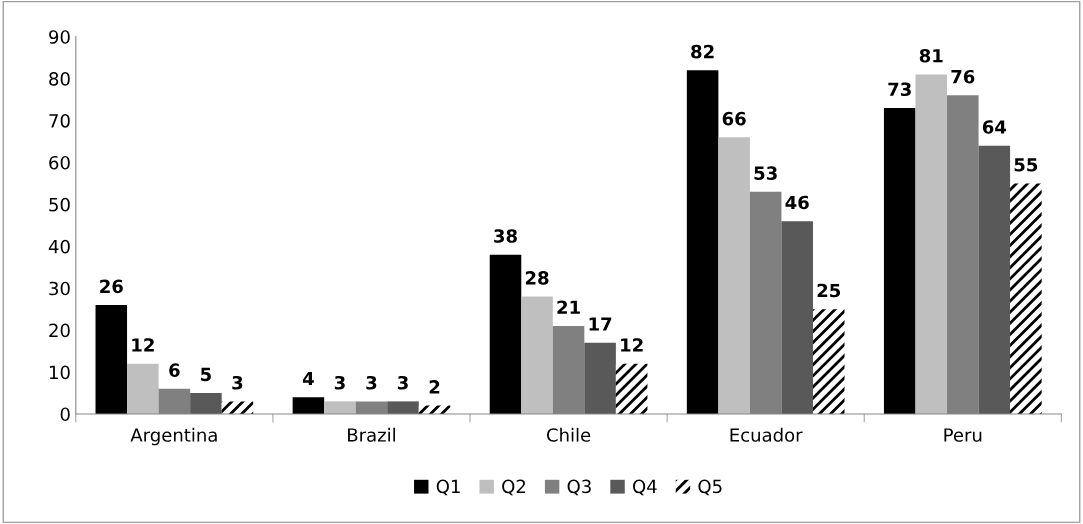 The width and height of the screenshot is (1083, 524). Describe the element at coordinates (65, 414) in the screenshot. I see `y-tick-label: 0` at that location.